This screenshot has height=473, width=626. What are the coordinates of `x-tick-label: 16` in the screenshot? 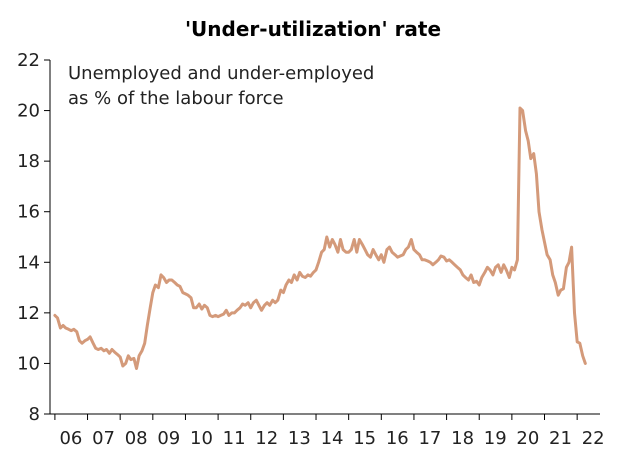 It's located at (397, 438).